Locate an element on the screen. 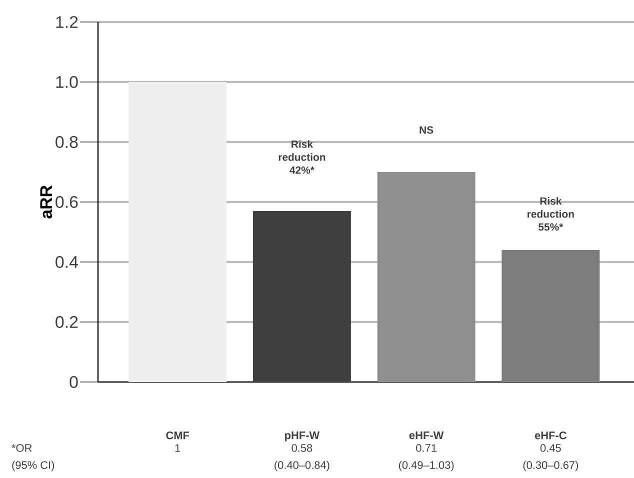 The width and height of the screenshot is (634, 478). text: 0.58 is located at coordinates (302, 448).